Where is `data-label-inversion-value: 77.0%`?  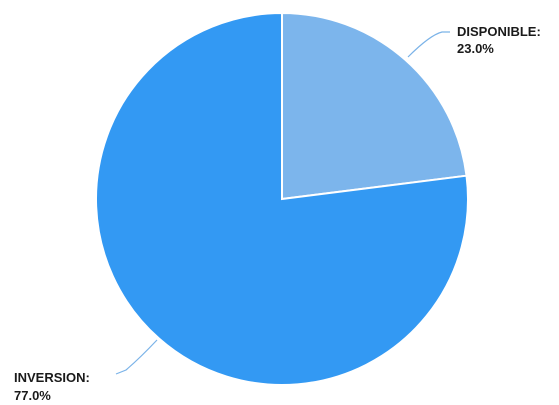 data-label-inversion-value: 77.0% is located at coordinates (32, 395).